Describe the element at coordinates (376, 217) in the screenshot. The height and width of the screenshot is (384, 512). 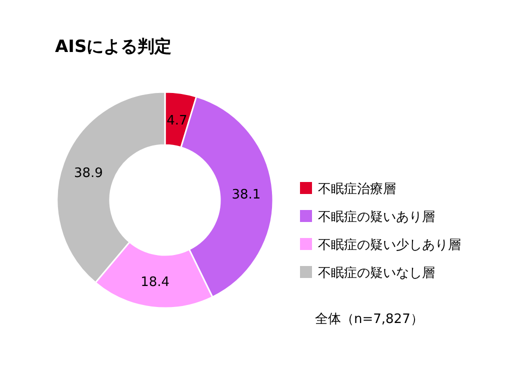
I see `legend-label: 不眠症の疑いあり層` at that location.